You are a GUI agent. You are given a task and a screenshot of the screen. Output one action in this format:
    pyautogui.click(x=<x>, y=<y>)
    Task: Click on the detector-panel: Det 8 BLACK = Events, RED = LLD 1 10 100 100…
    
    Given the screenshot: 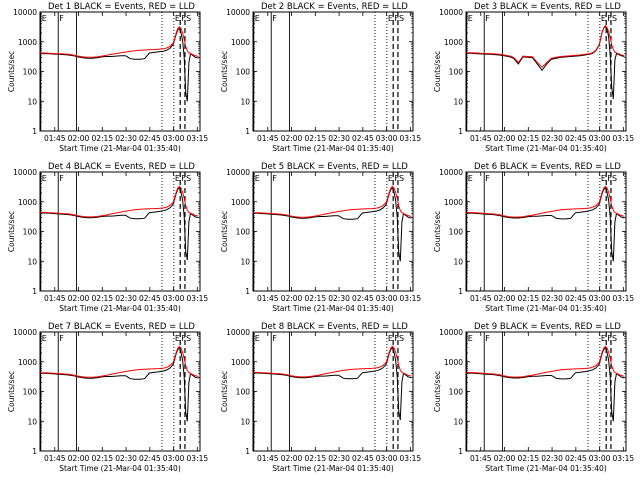 What is the action you would take?
    pyautogui.click(x=318, y=400)
    